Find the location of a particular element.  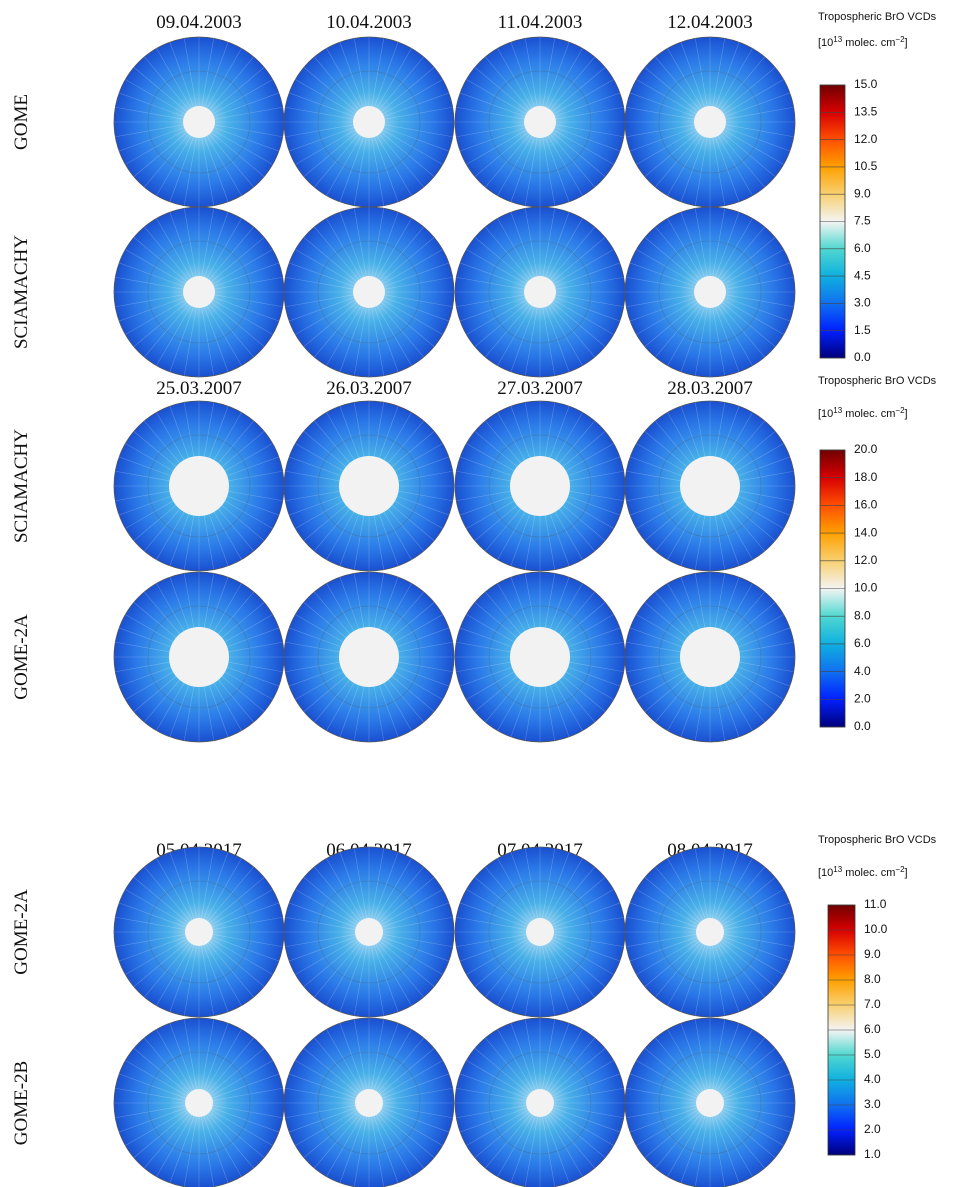

colorbar-tick-label: 10.0 is located at coordinates (866, 588).